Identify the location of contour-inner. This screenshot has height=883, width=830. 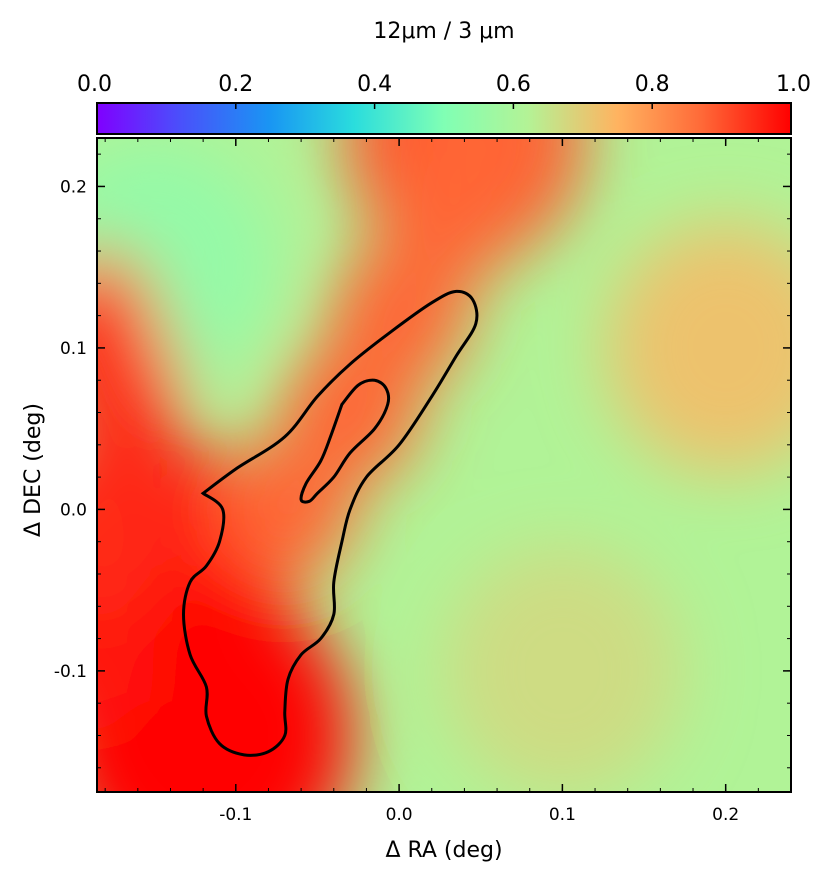
(345, 441).